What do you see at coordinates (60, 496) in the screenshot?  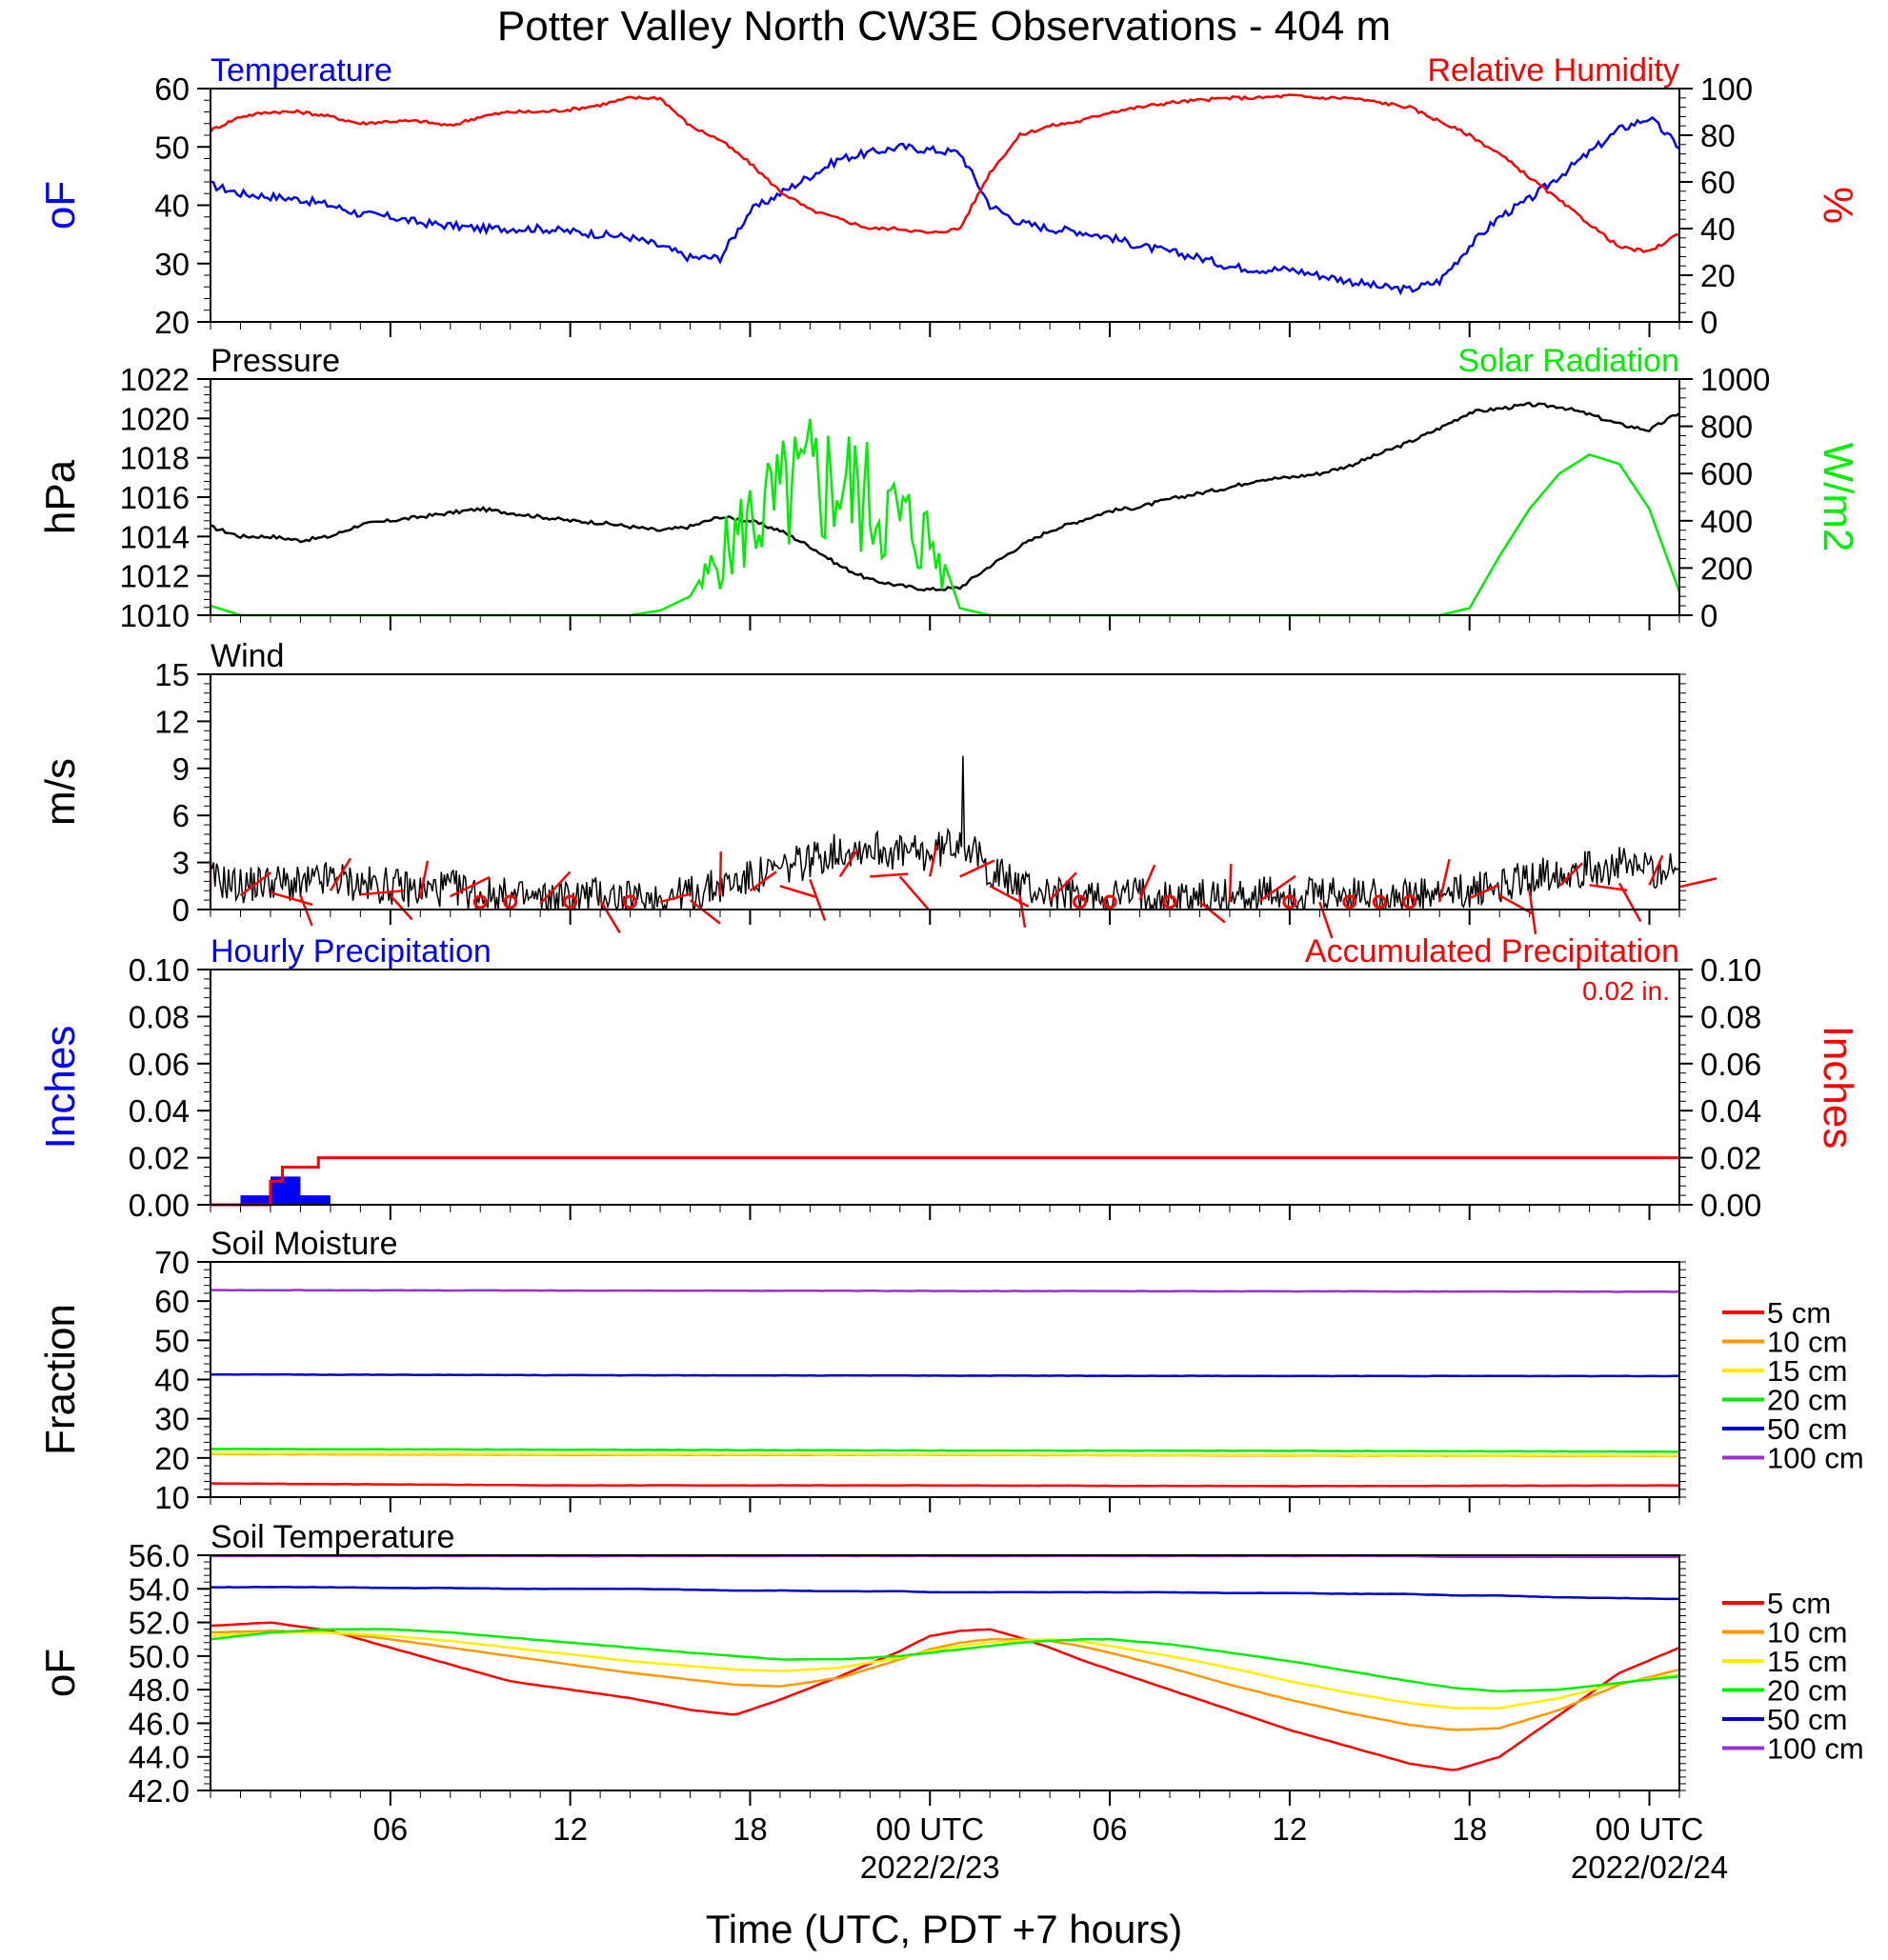 I see `y-axis-label: hPa` at bounding box center [60, 496].